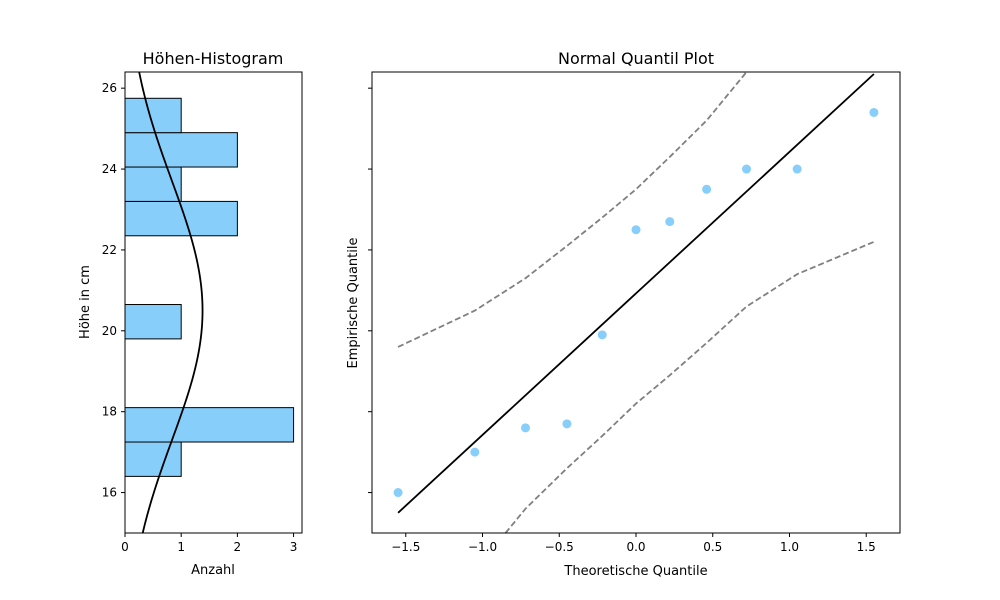 The image size is (1000, 600). Describe the element at coordinates (109, 331) in the screenshot. I see `y-tick-label: 20` at that location.